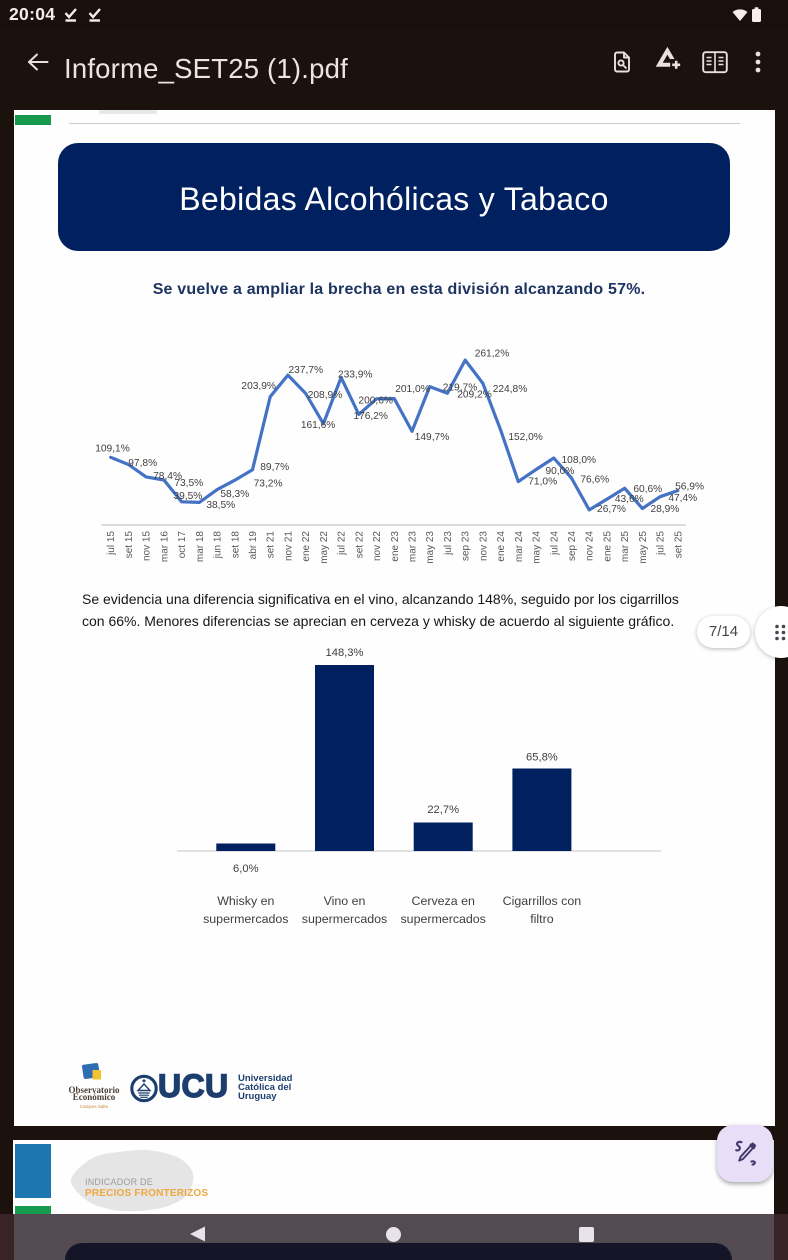  What do you see at coordinates (579, 460) in the screenshot?
I see `svg-text: 108,0%` at bounding box center [579, 460].